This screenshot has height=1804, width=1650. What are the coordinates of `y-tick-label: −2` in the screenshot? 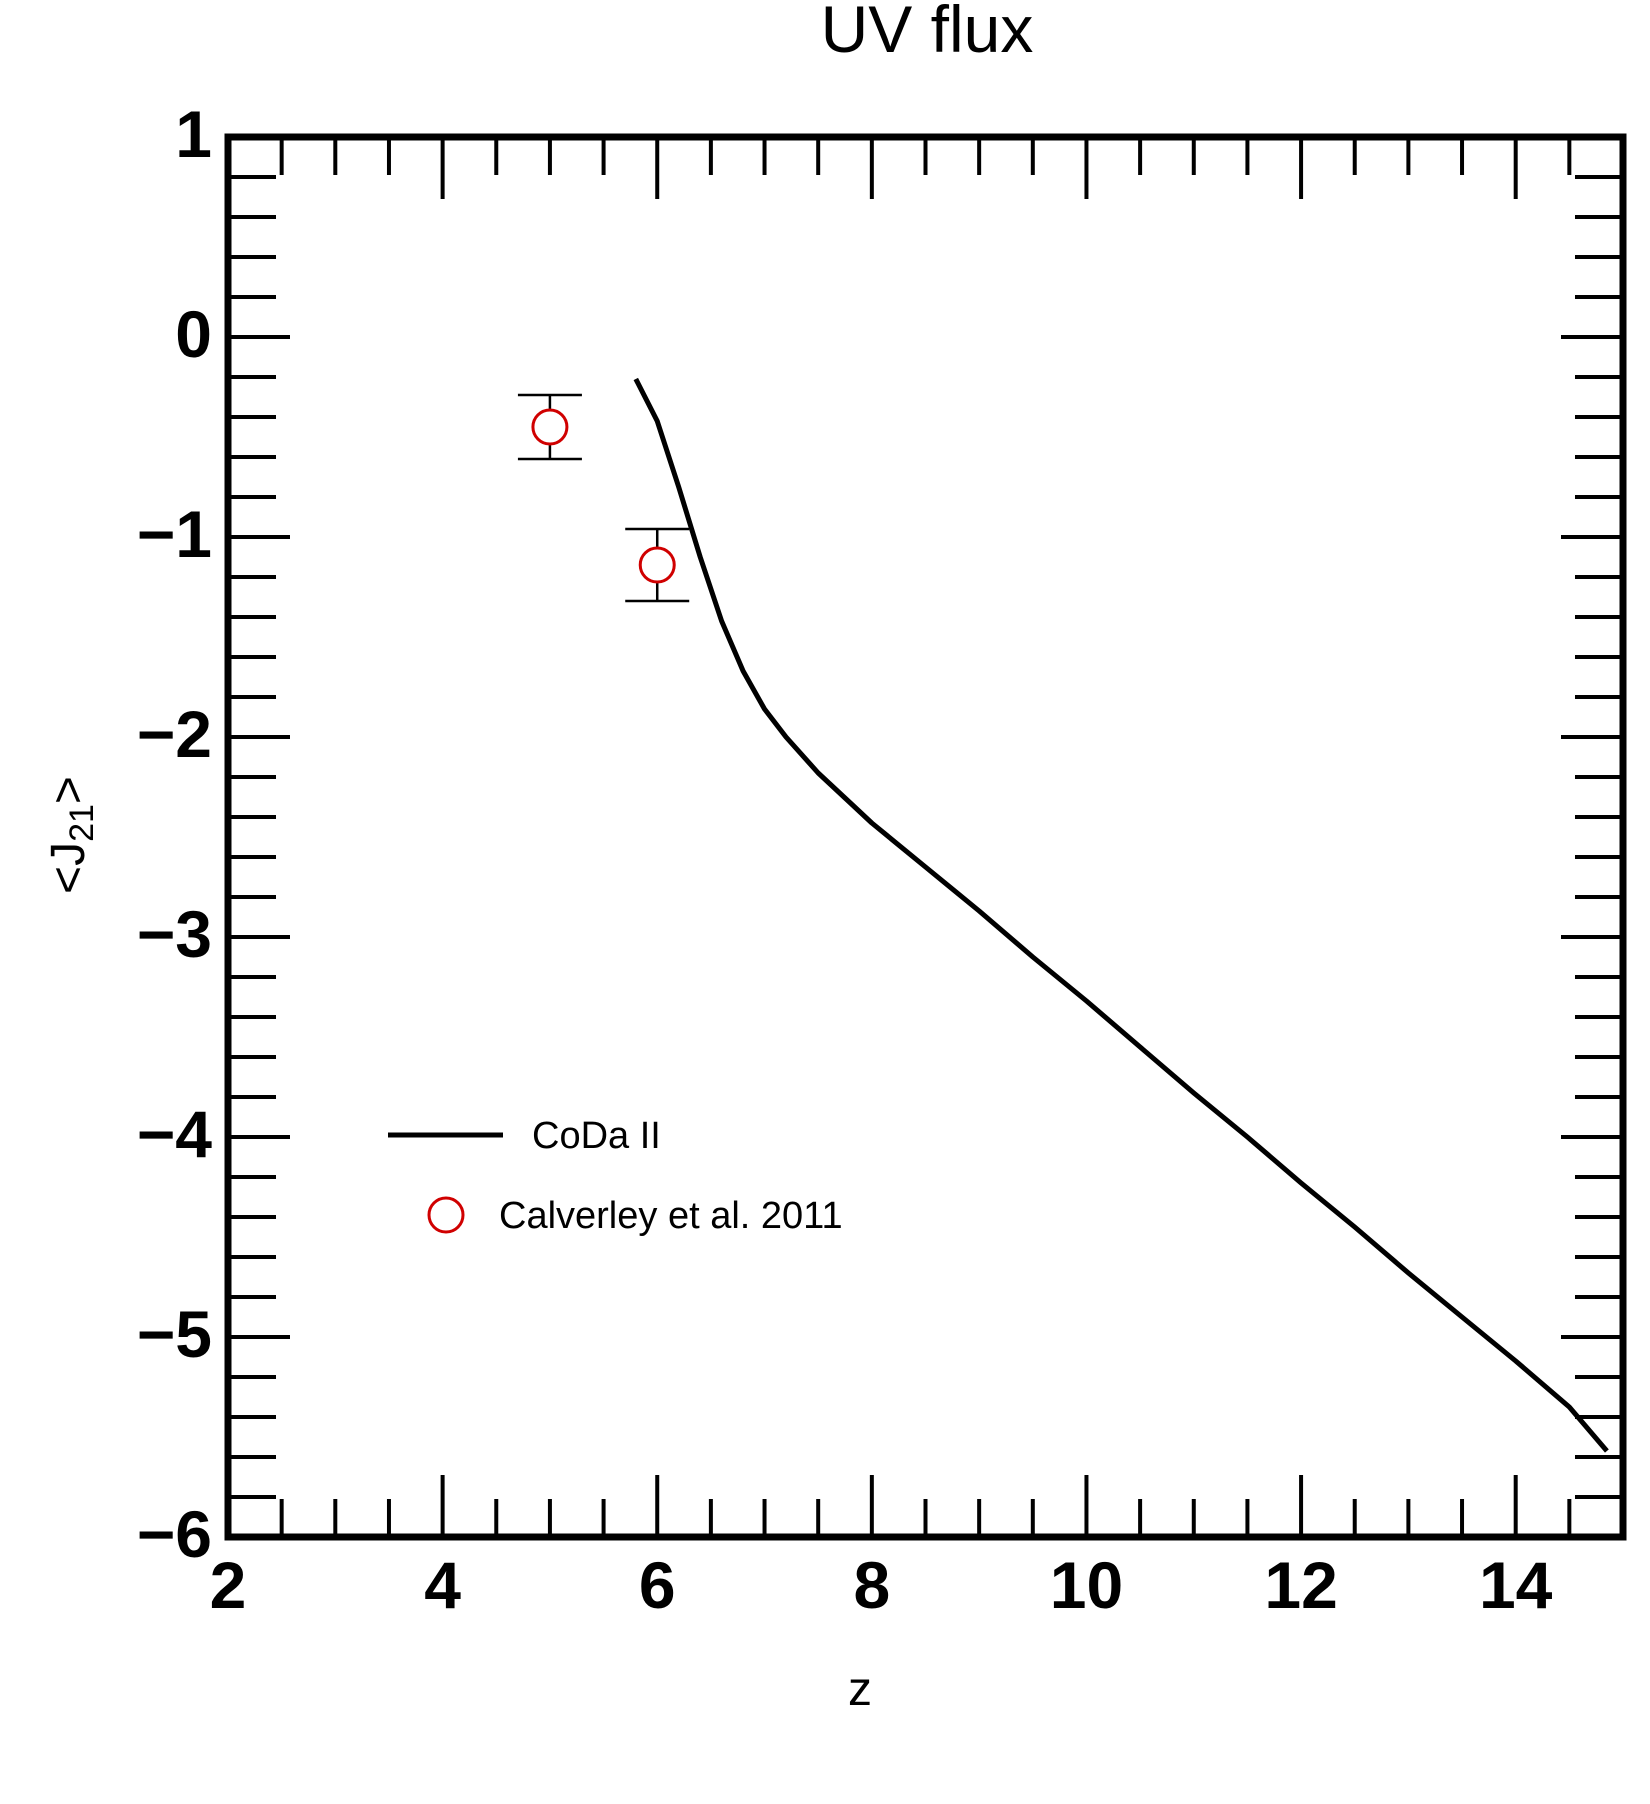 It's located at (174, 734).